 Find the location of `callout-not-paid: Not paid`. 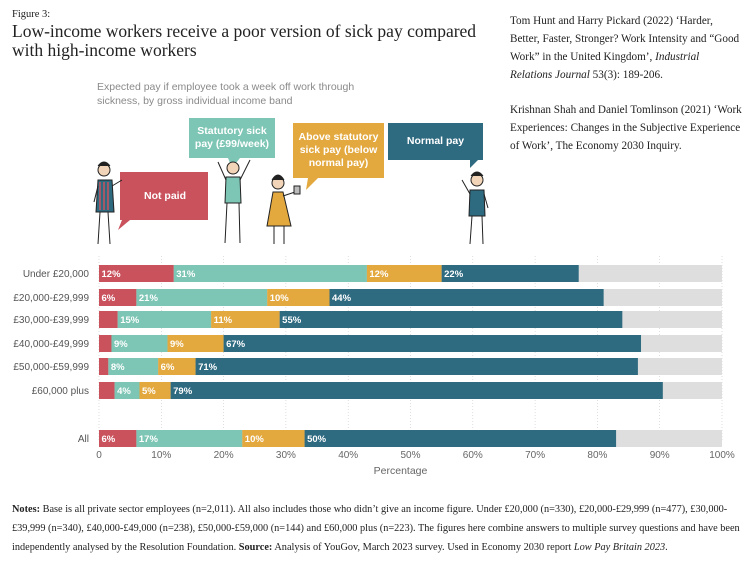

callout-not-paid: Not paid is located at coordinates (165, 195).